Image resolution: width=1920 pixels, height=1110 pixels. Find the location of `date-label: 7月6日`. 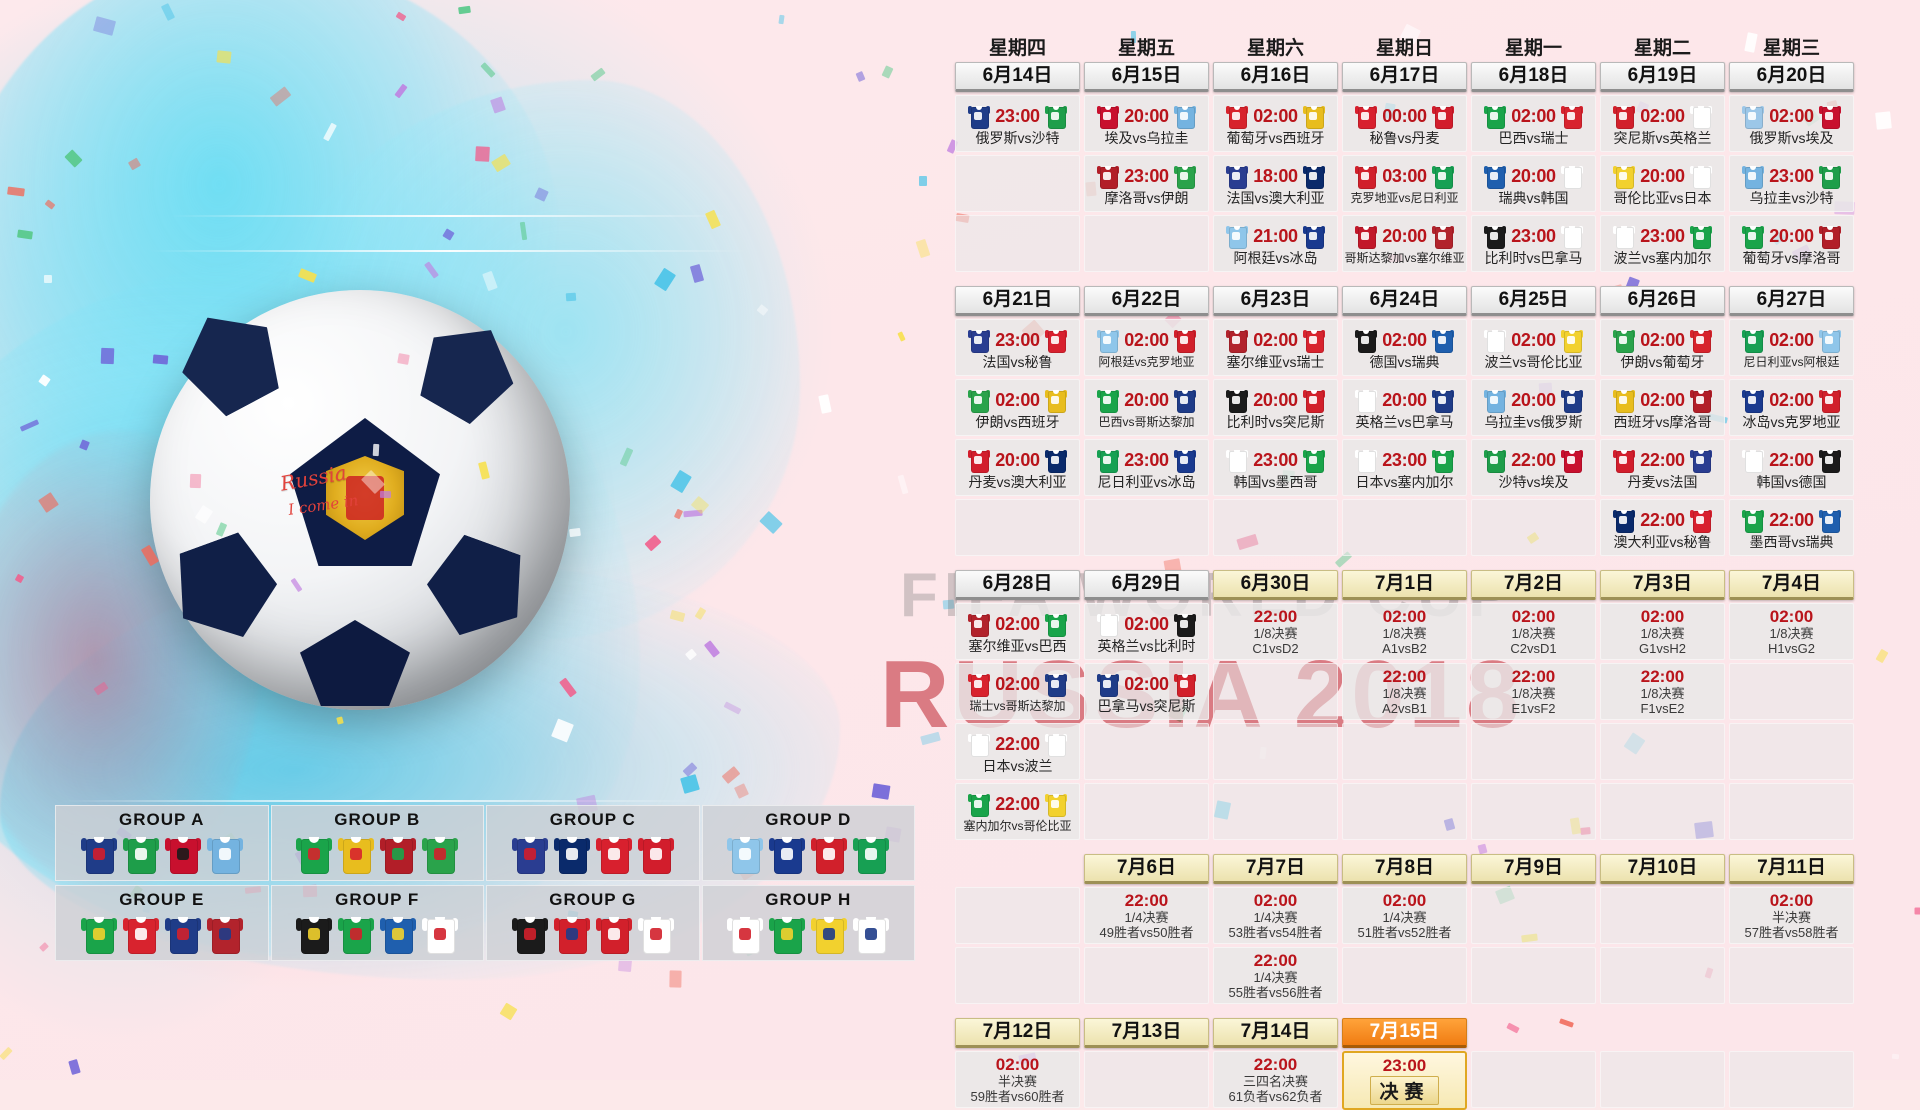

date-label: 7月6日 is located at coordinates (1146, 869).